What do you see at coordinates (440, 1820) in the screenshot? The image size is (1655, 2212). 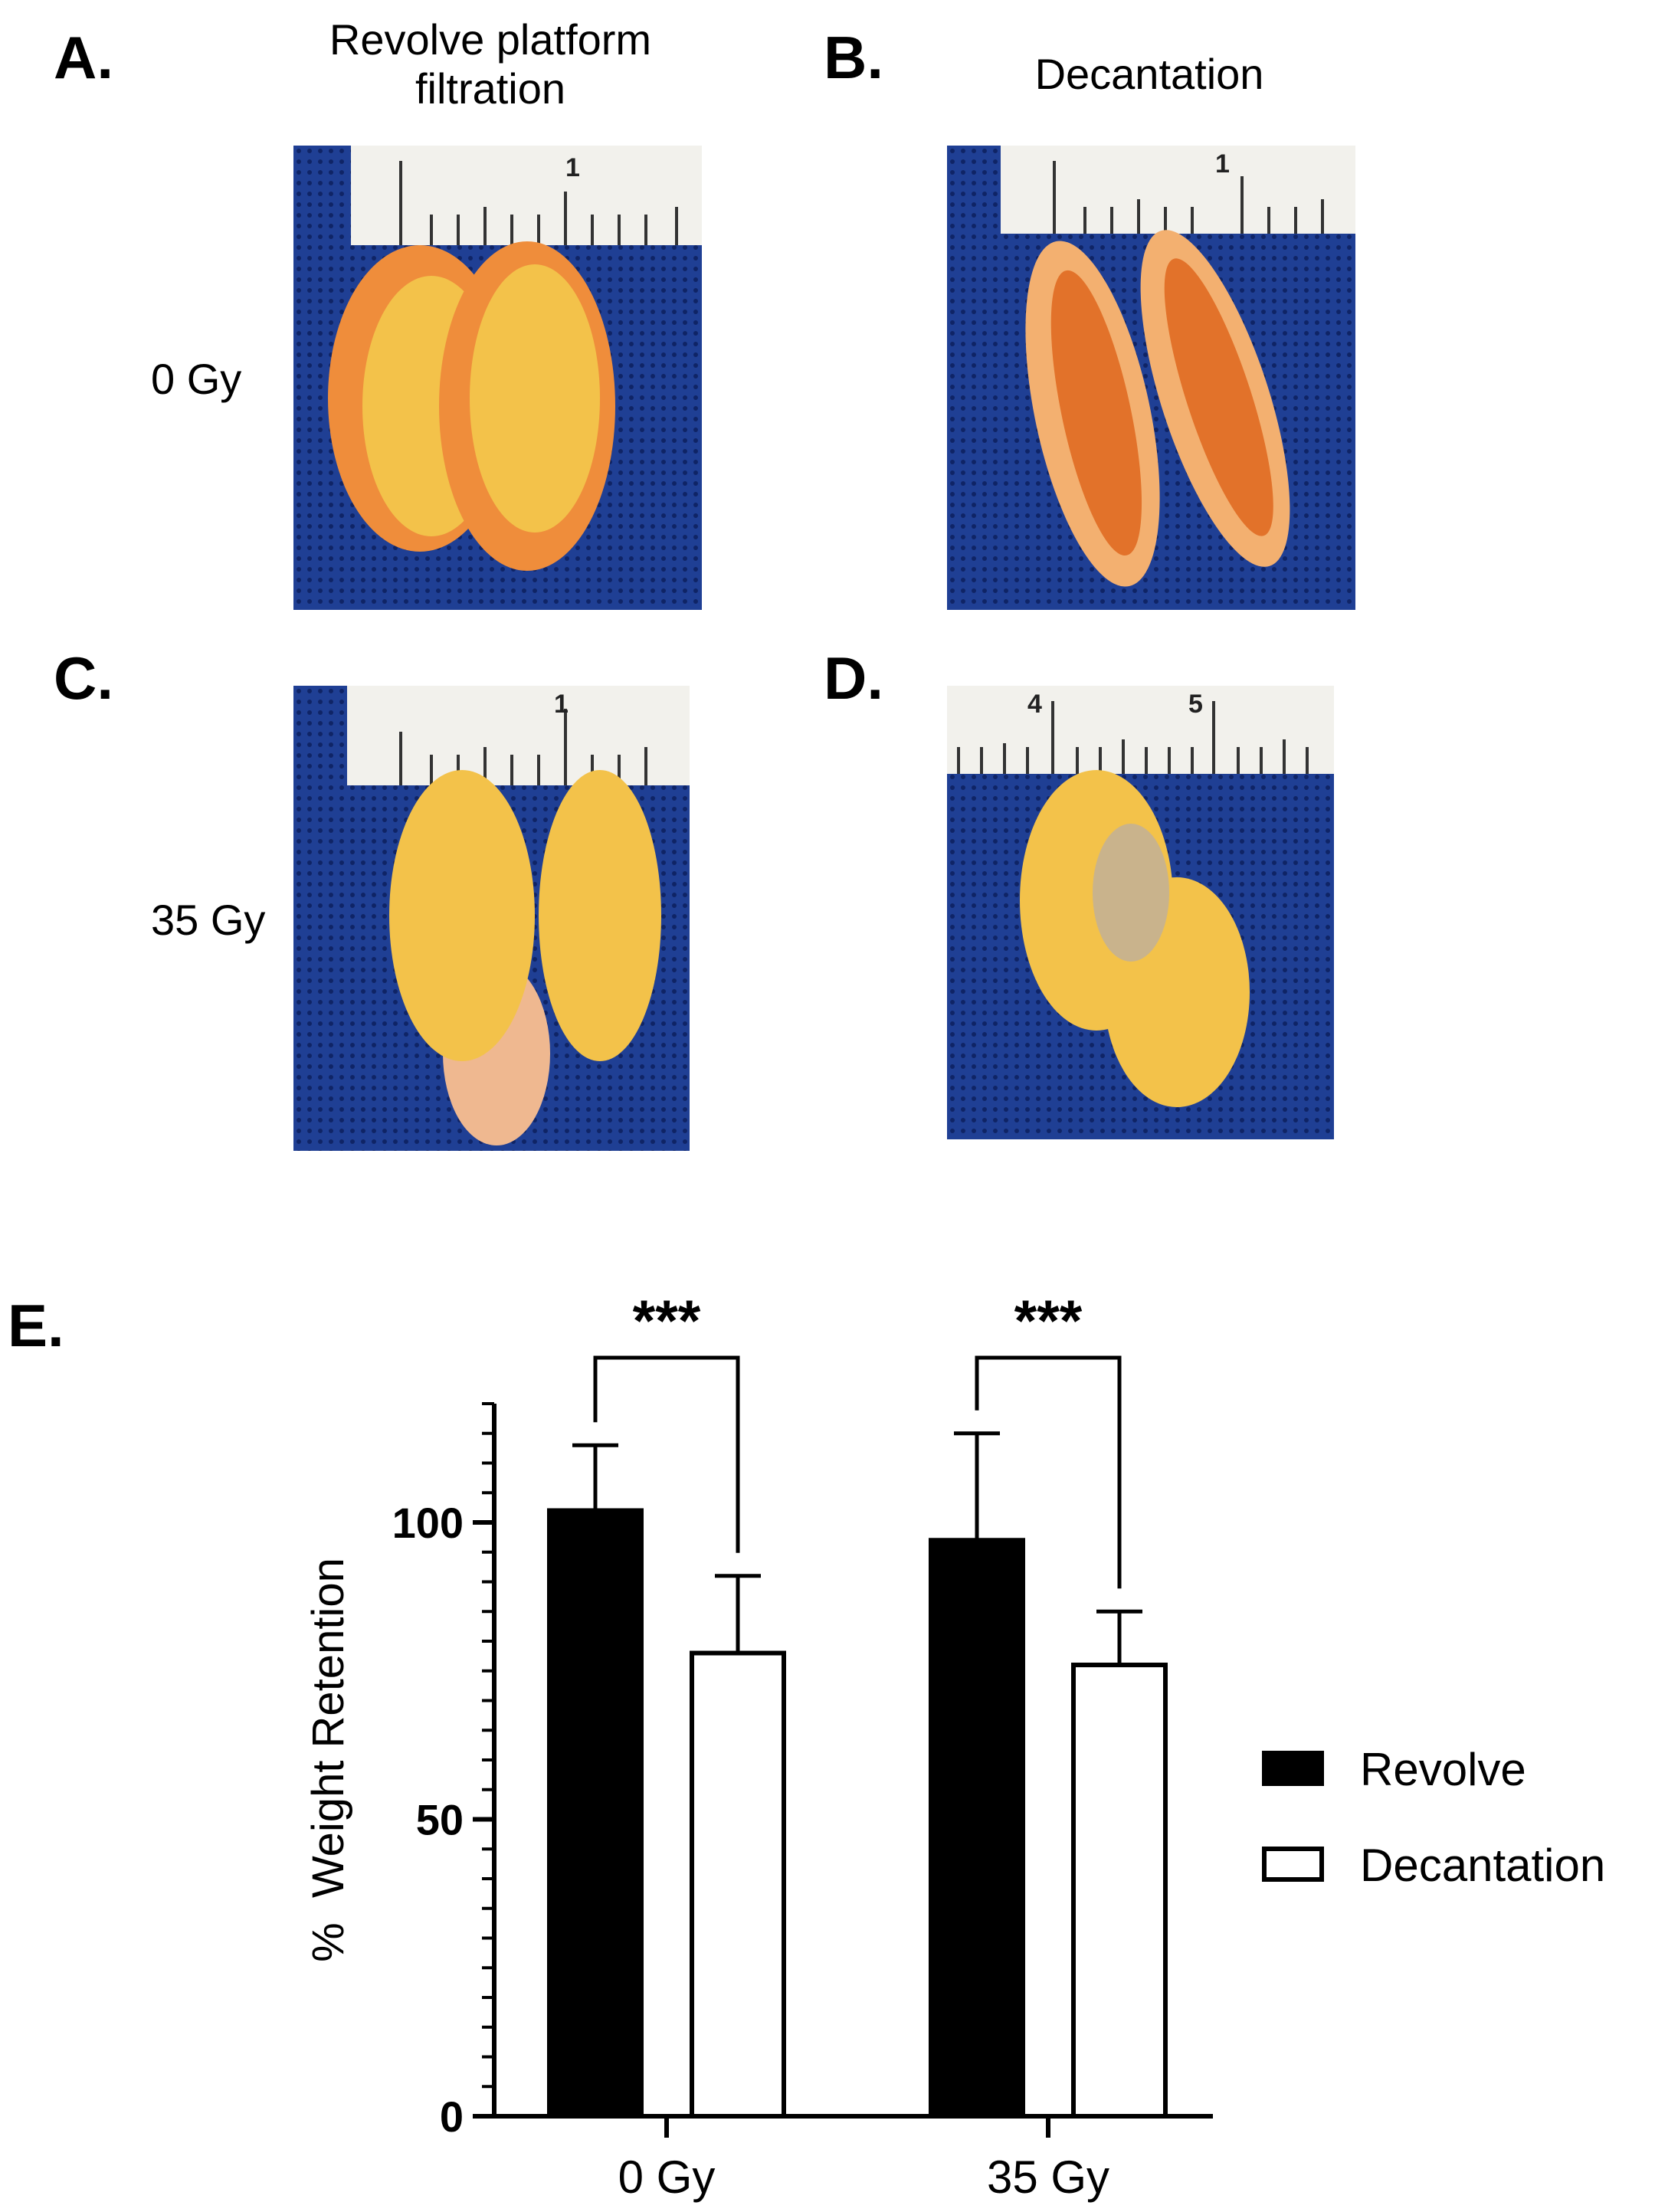 I see `y-tick-label: 50` at bounding box center [440, 1820].